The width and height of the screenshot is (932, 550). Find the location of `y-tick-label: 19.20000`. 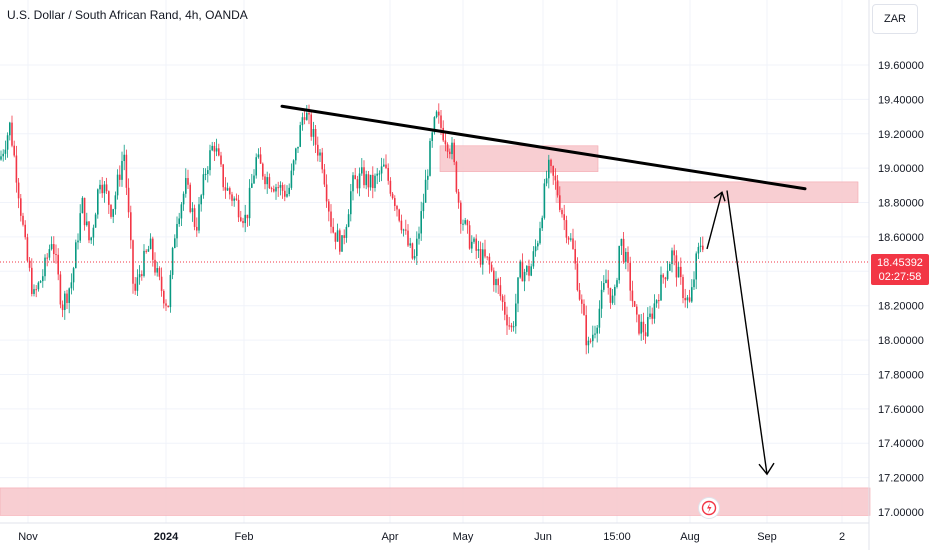

y-tick-label: 19.20000 is located at coordinates (901, 135).